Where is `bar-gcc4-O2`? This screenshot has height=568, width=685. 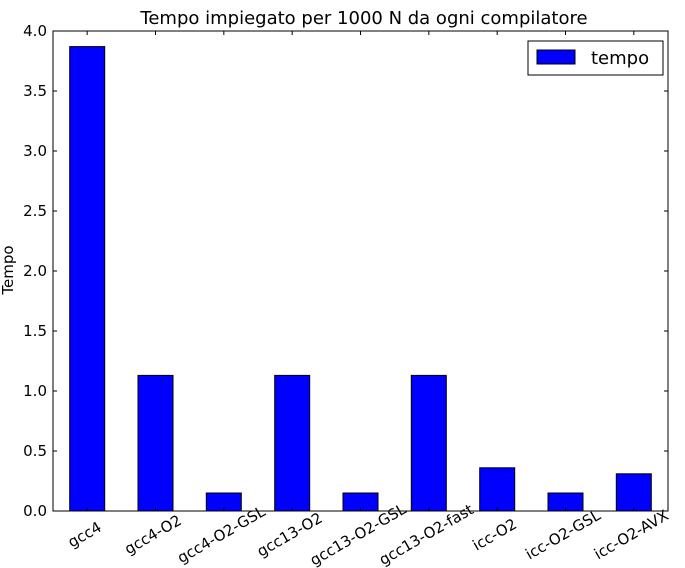
bar-gcc4-O2 is located at coordinates (155, 443).